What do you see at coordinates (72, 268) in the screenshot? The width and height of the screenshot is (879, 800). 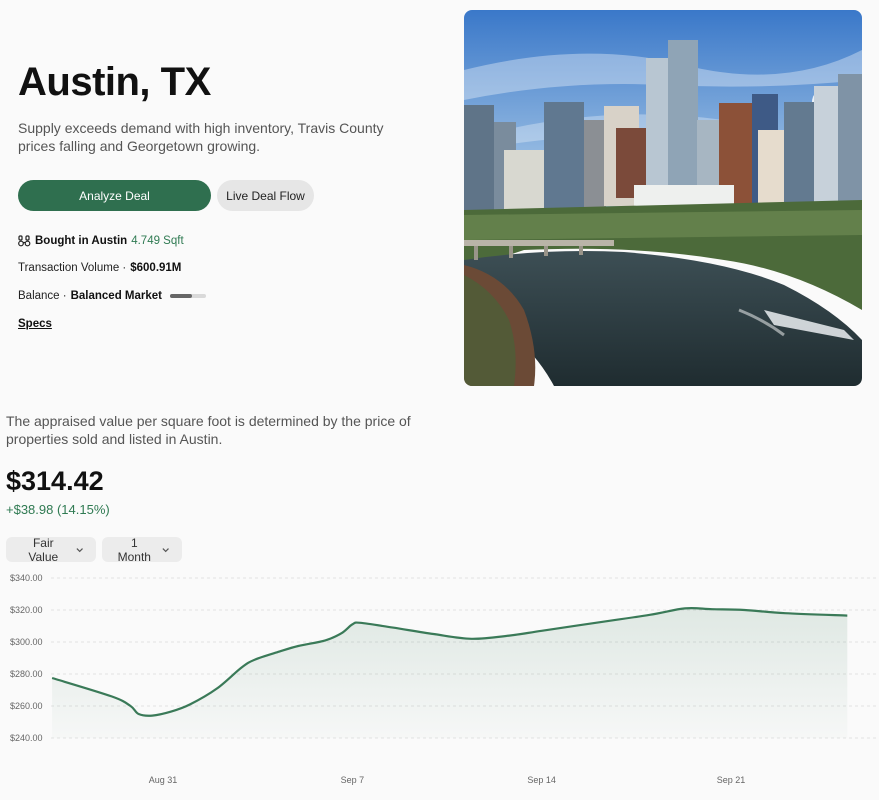 I see `volume-label: Transaction Volume ·` at bounding box center [72, 268].